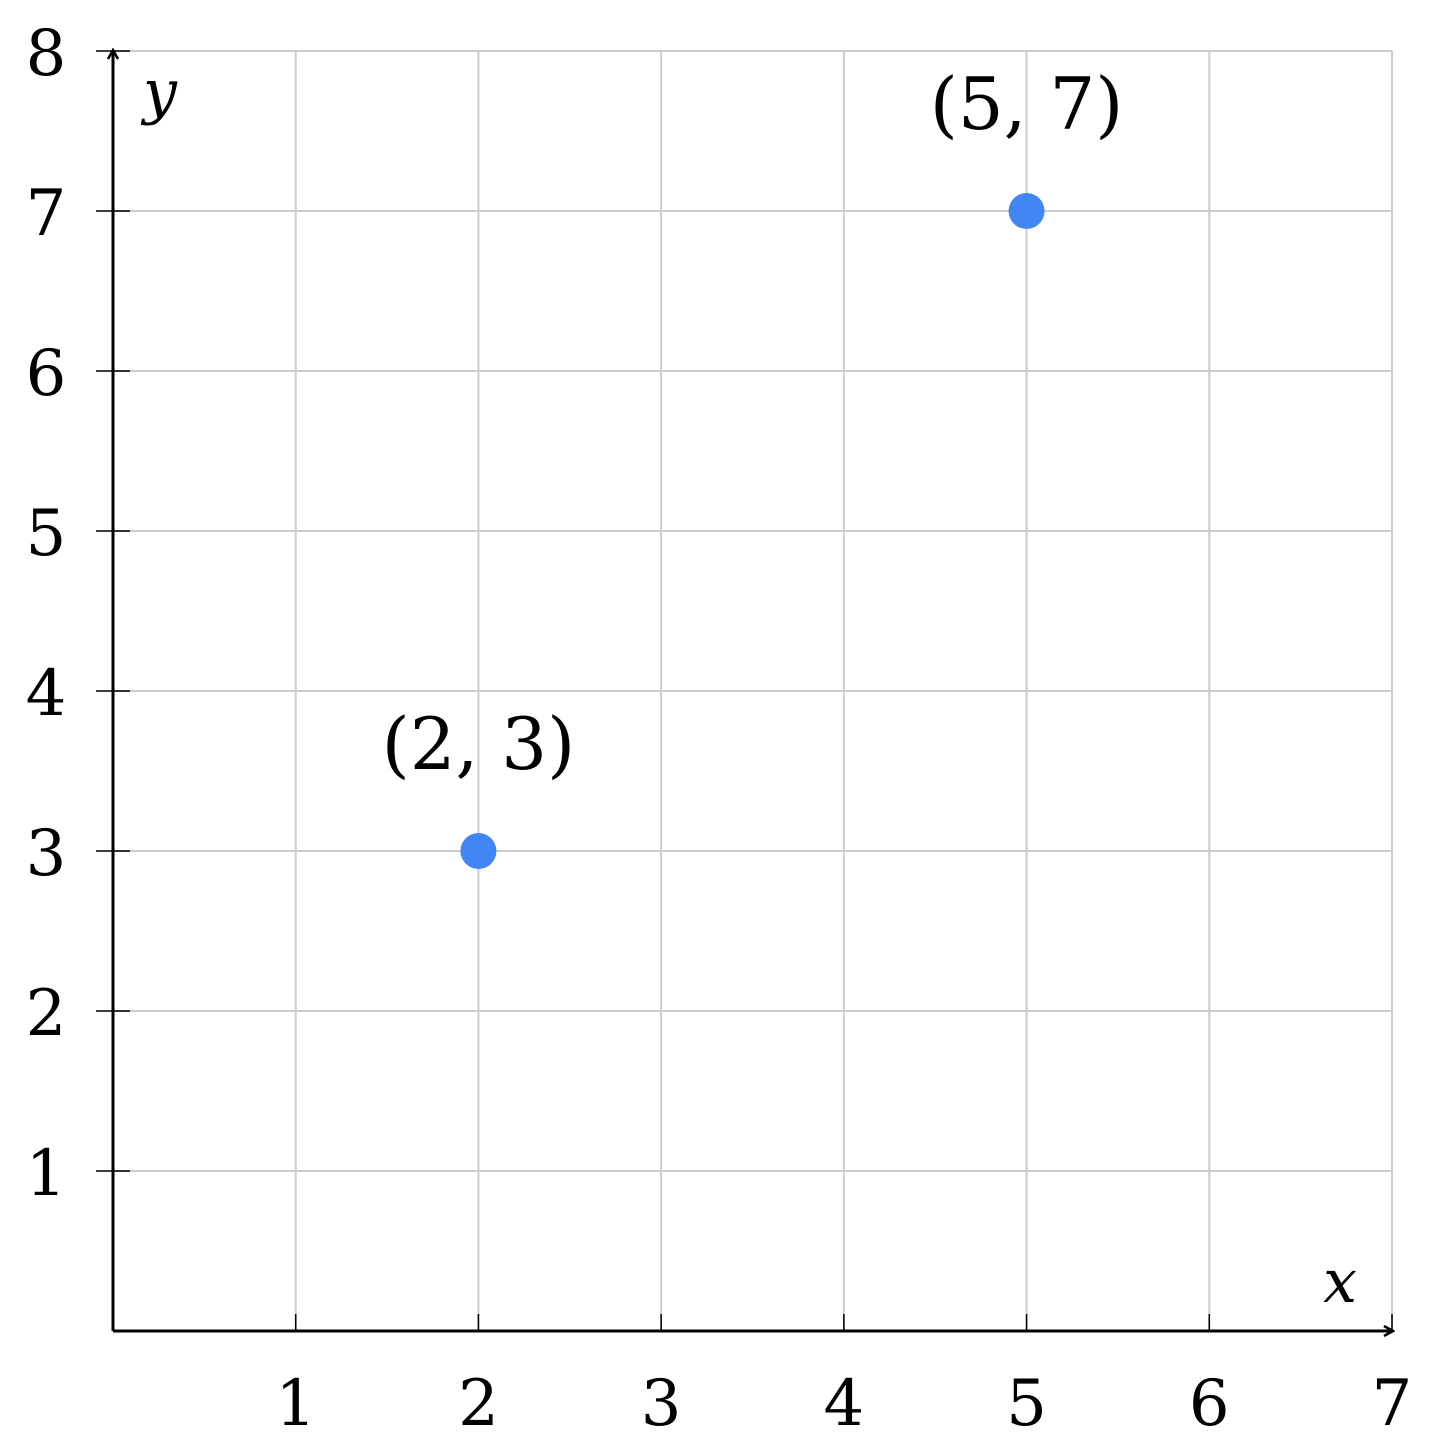 The height and width of the screenshot is (1455, 1440). What do you see at coordinates (1209, 1404) in the screenshot?
I see `x-tick-label: 6` at bounding box center [1209, 1404].